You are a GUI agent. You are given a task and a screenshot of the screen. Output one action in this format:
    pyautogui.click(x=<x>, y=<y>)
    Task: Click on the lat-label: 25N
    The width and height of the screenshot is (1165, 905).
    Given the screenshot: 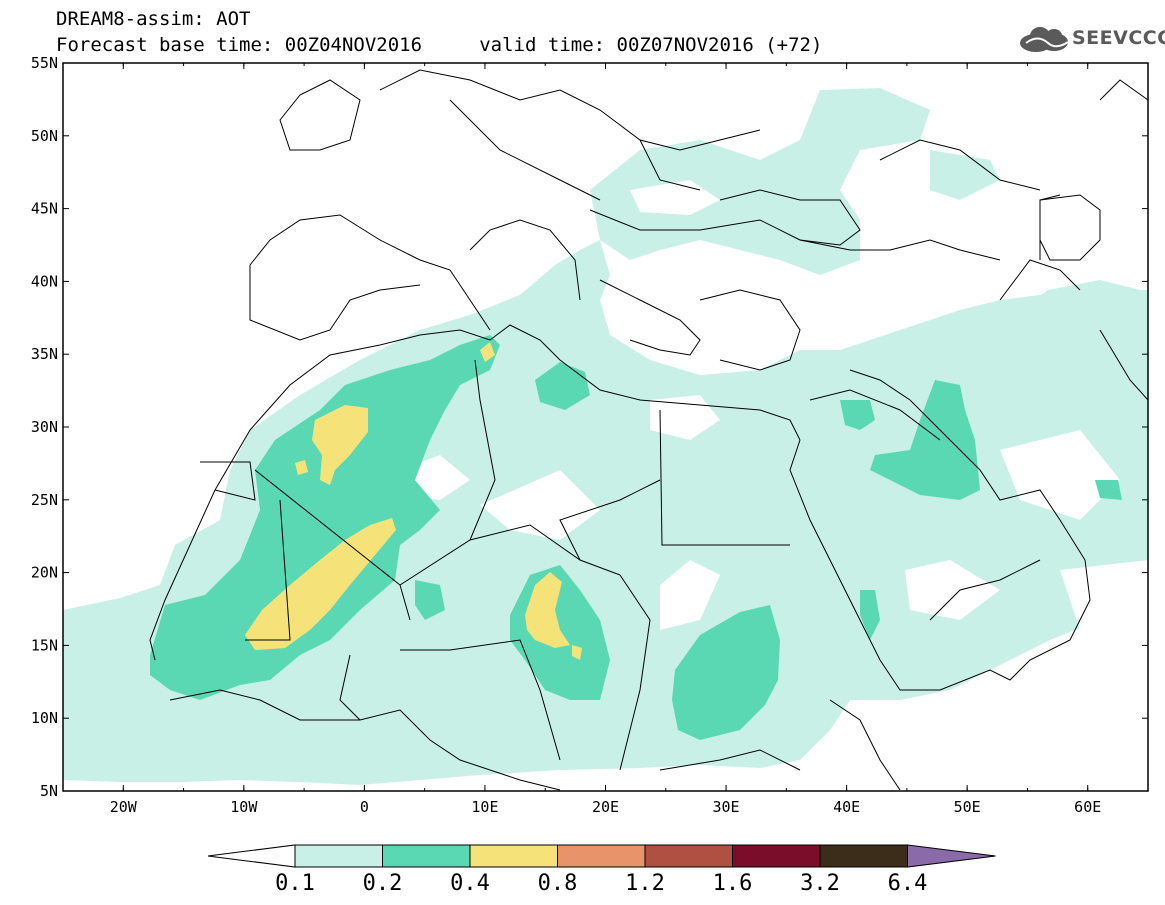 What is the action you would take?
    pyautogui.click(x=44, y=500)
    